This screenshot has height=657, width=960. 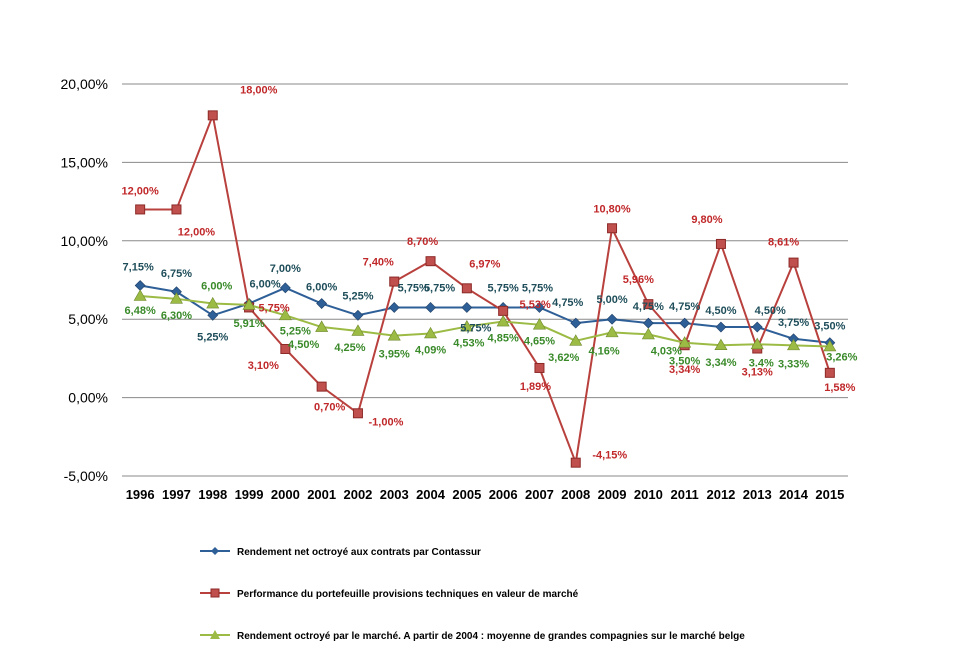 I want to click on x-tick-label: 2007, so click(x=539, y=494).